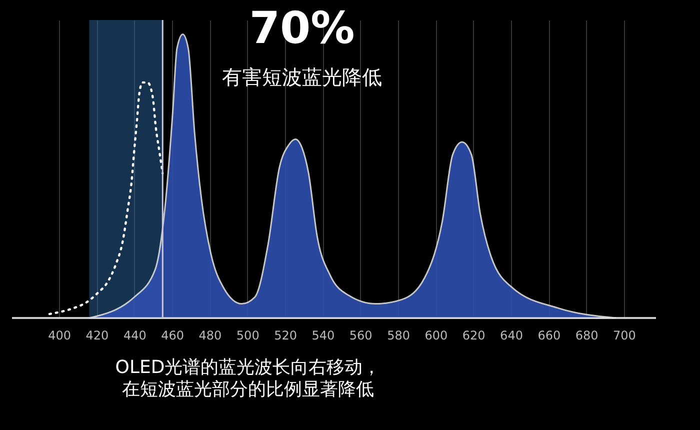 This screenshot has width=700, height=430. What do you see at coordinates (134, 335) in the screenshot?
I see `x-tick-label: 440` at bounding box center [134, 335].